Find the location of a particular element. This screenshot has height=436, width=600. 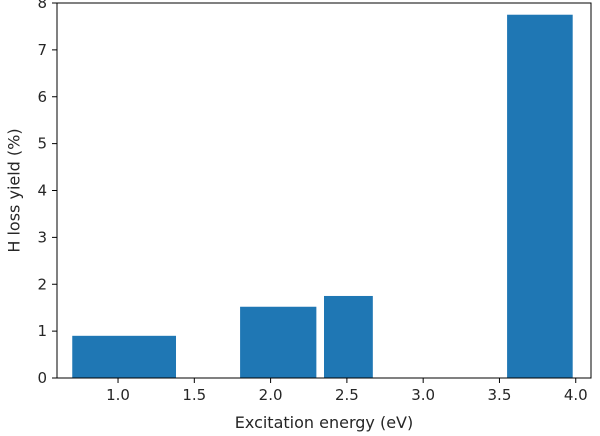

y-tick-label: 7 is located at coordinates (42, 50).